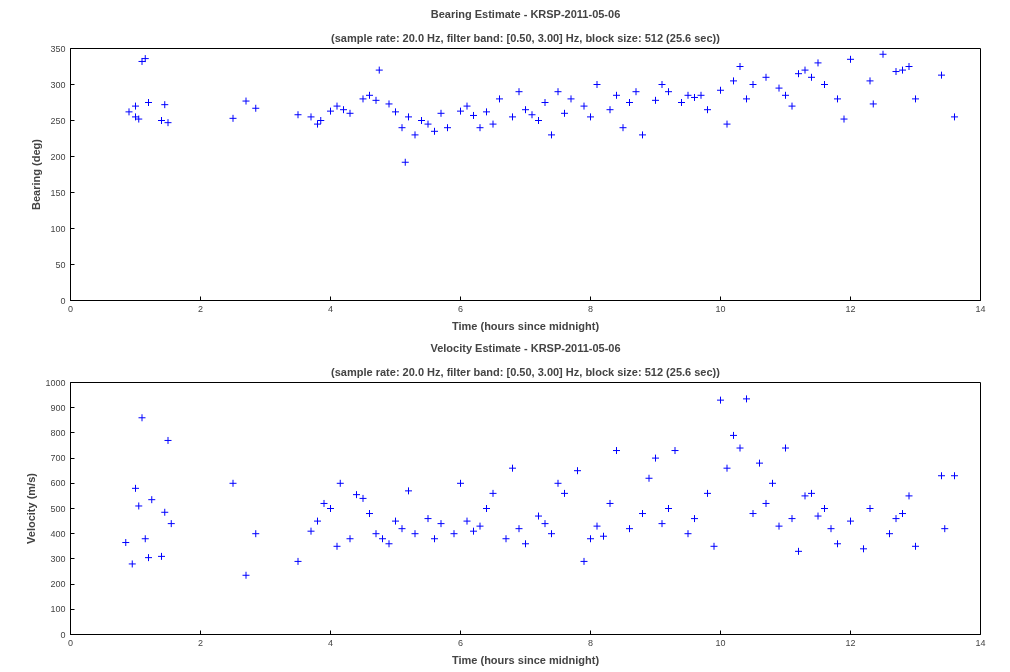 Image resolution: width=1010 pixels, height=672 pixels. What do you see at coordinates (58, 483) in the screenshot?
I see `y-tick-label: 600` at bounding box center [58, 483].